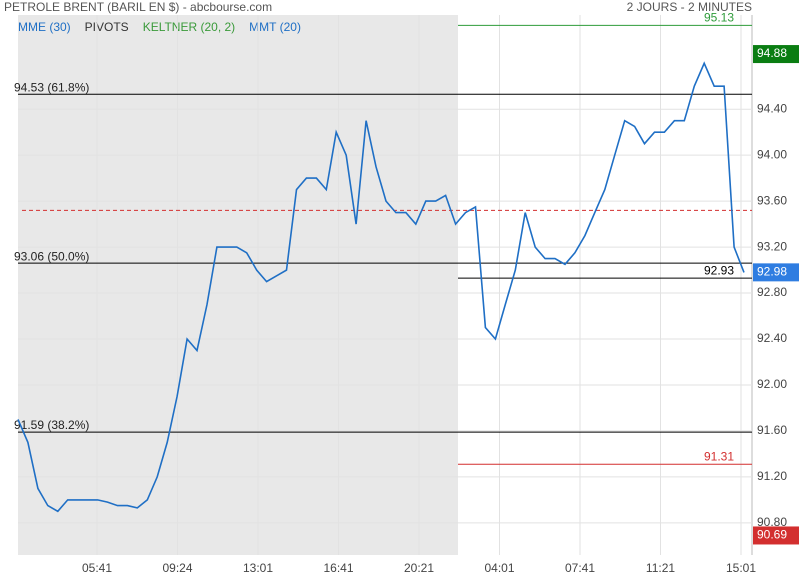 Image resolution: width=800 pixels, height=585 pixels. What do you see at coordinates (719, 270) in the screenshot?
I see `level-label: 92.93` at bounding box center [719, 270].